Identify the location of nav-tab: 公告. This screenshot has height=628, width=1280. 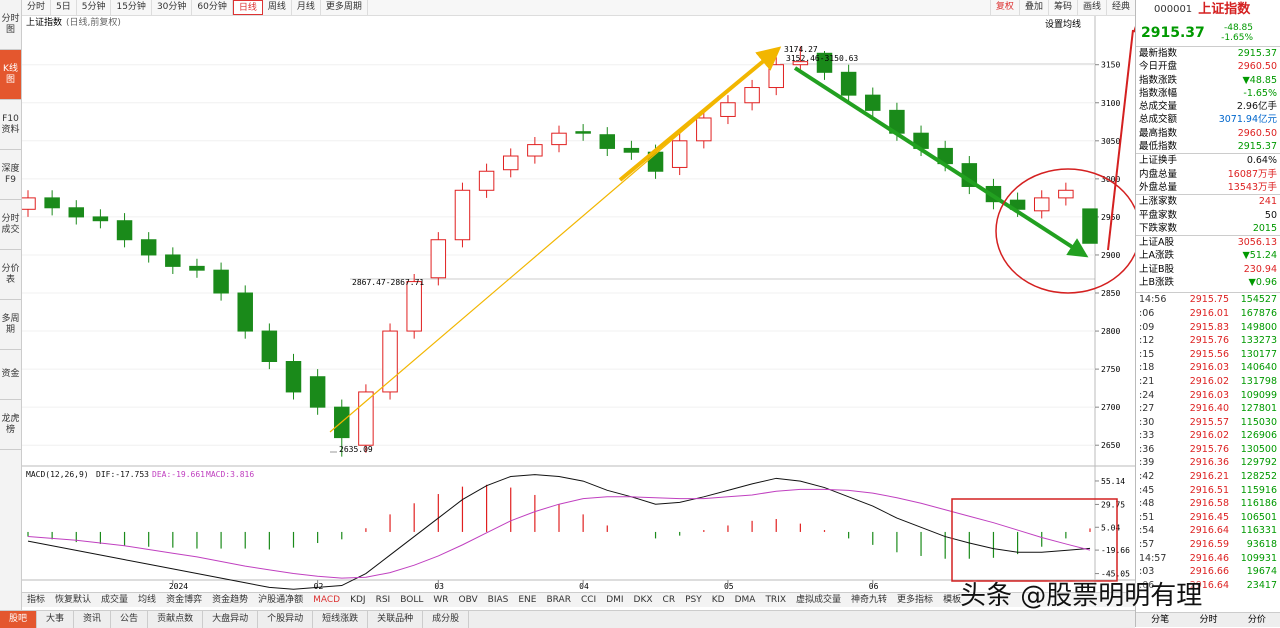
(130, 619).